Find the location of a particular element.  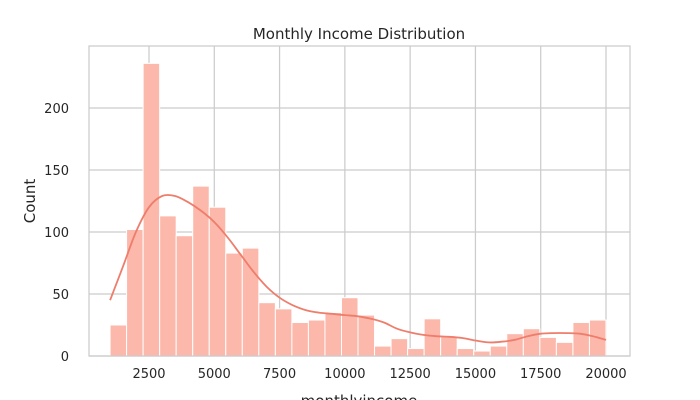

x-tick-label: 15000 is located at coordinates (475, 374).